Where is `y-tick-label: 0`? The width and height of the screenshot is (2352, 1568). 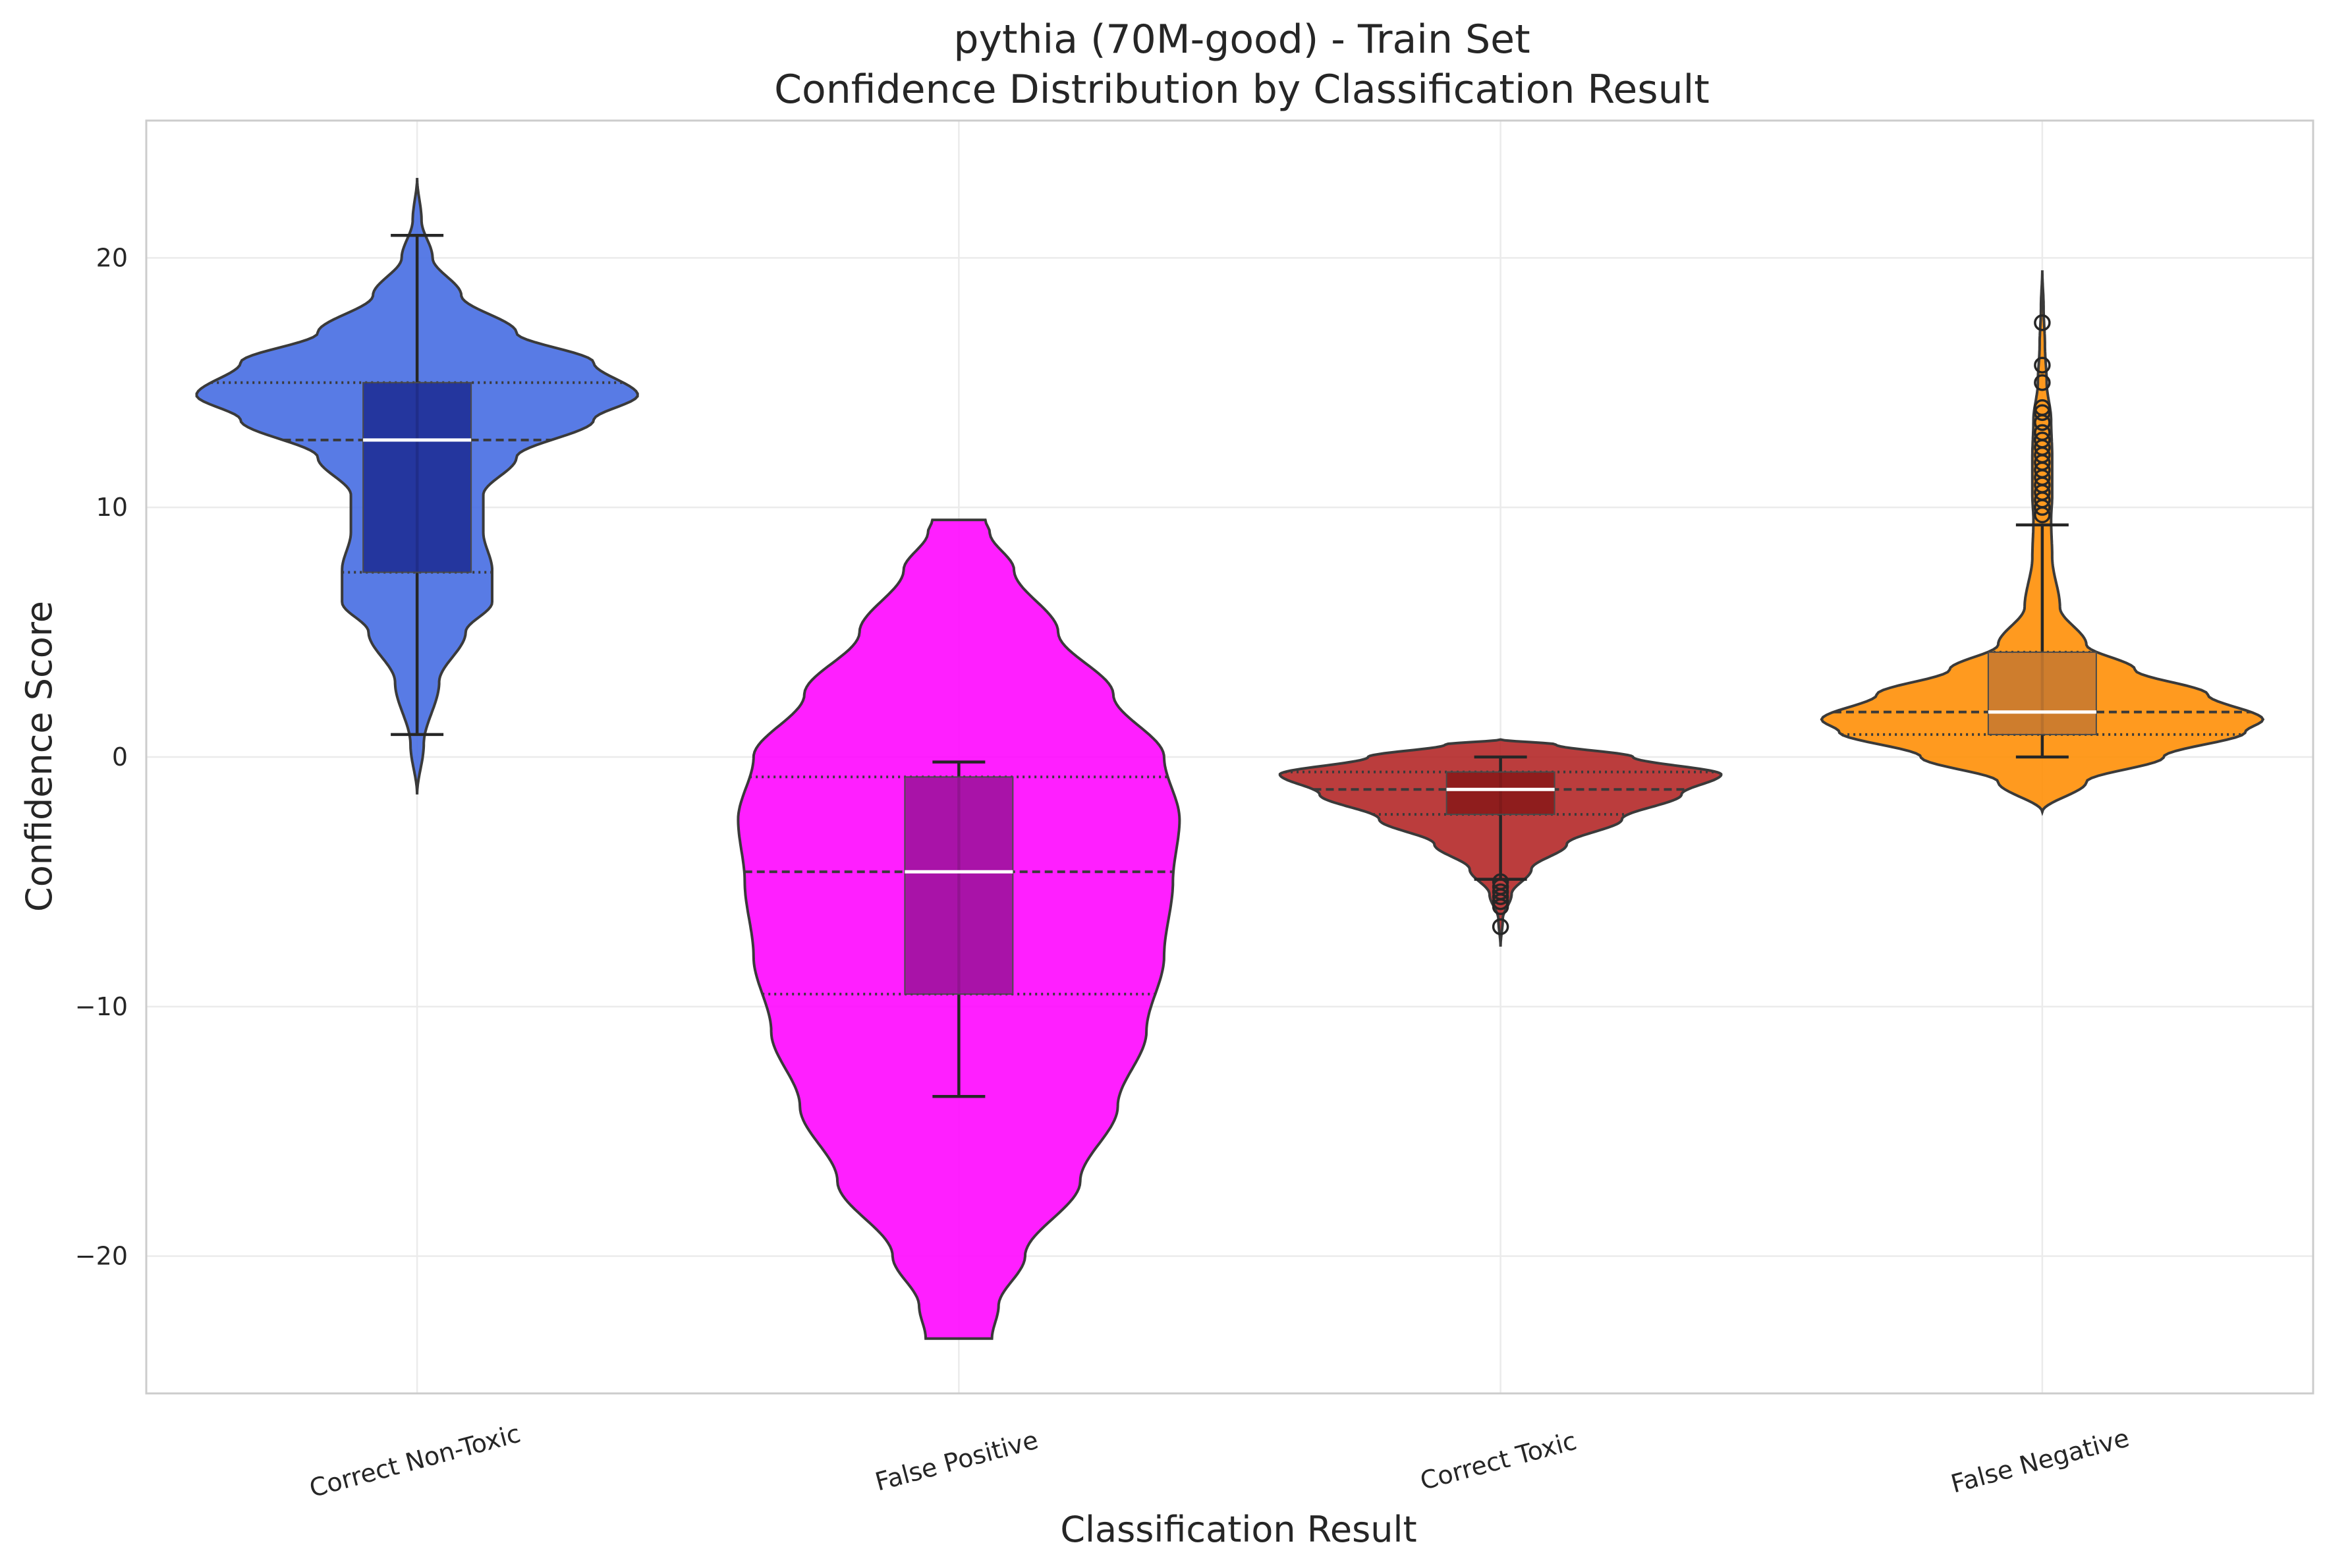 y-tick-label: 0 is located at coordinates (120, 756).